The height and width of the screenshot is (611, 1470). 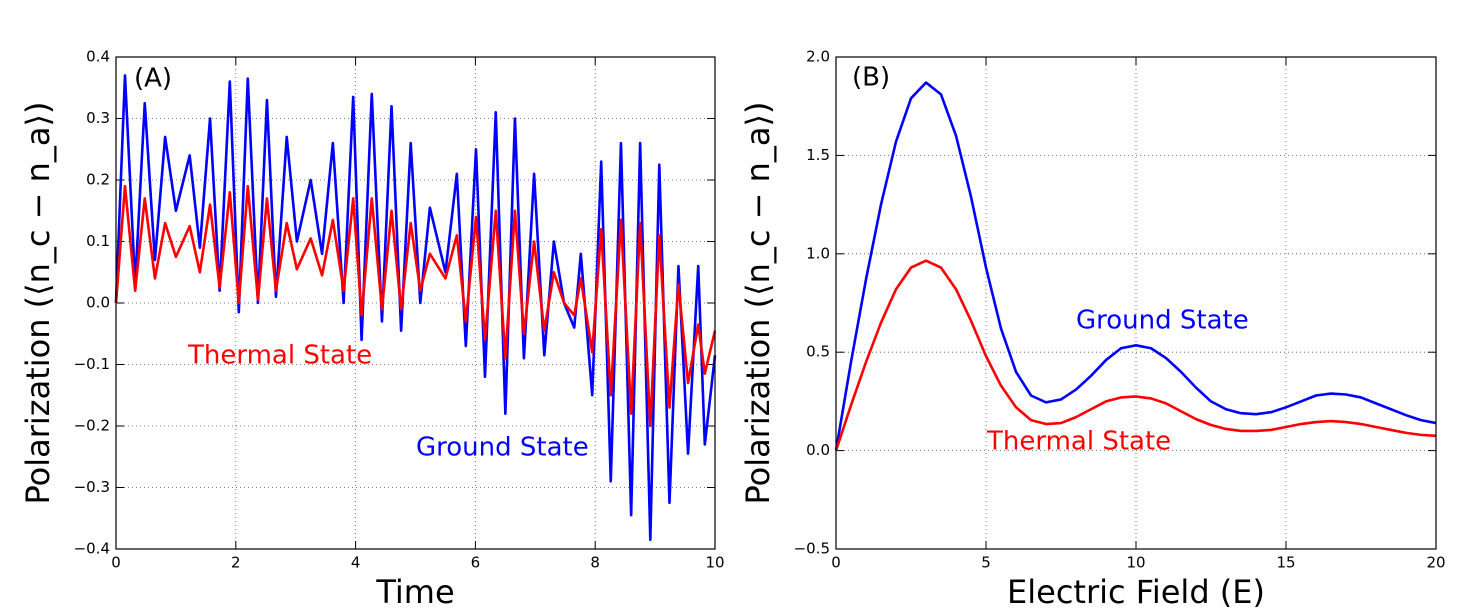 I want to click on y-tick-label: 0.5, so click(x=818, y=352).